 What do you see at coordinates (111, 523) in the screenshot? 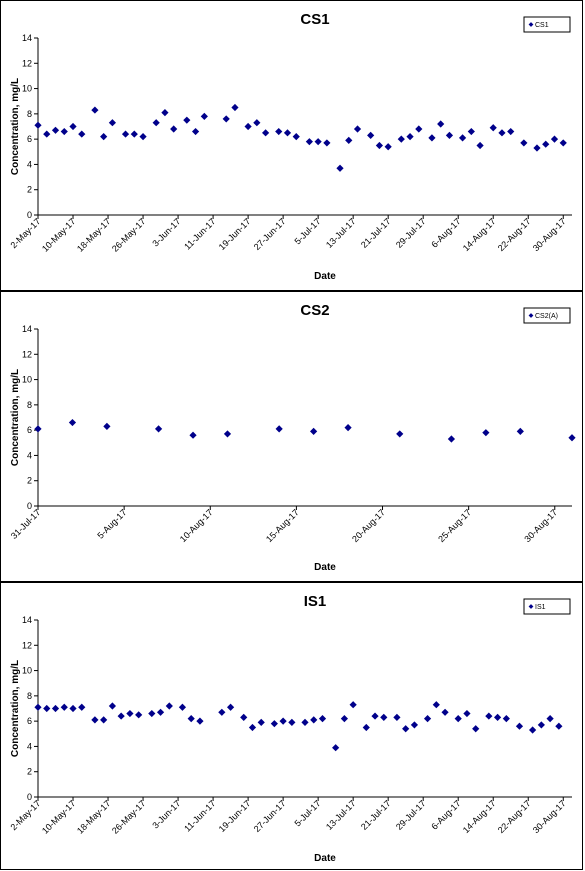
I see `x-tick-label: 5-Aug-17` at bounding box center [111, 523].